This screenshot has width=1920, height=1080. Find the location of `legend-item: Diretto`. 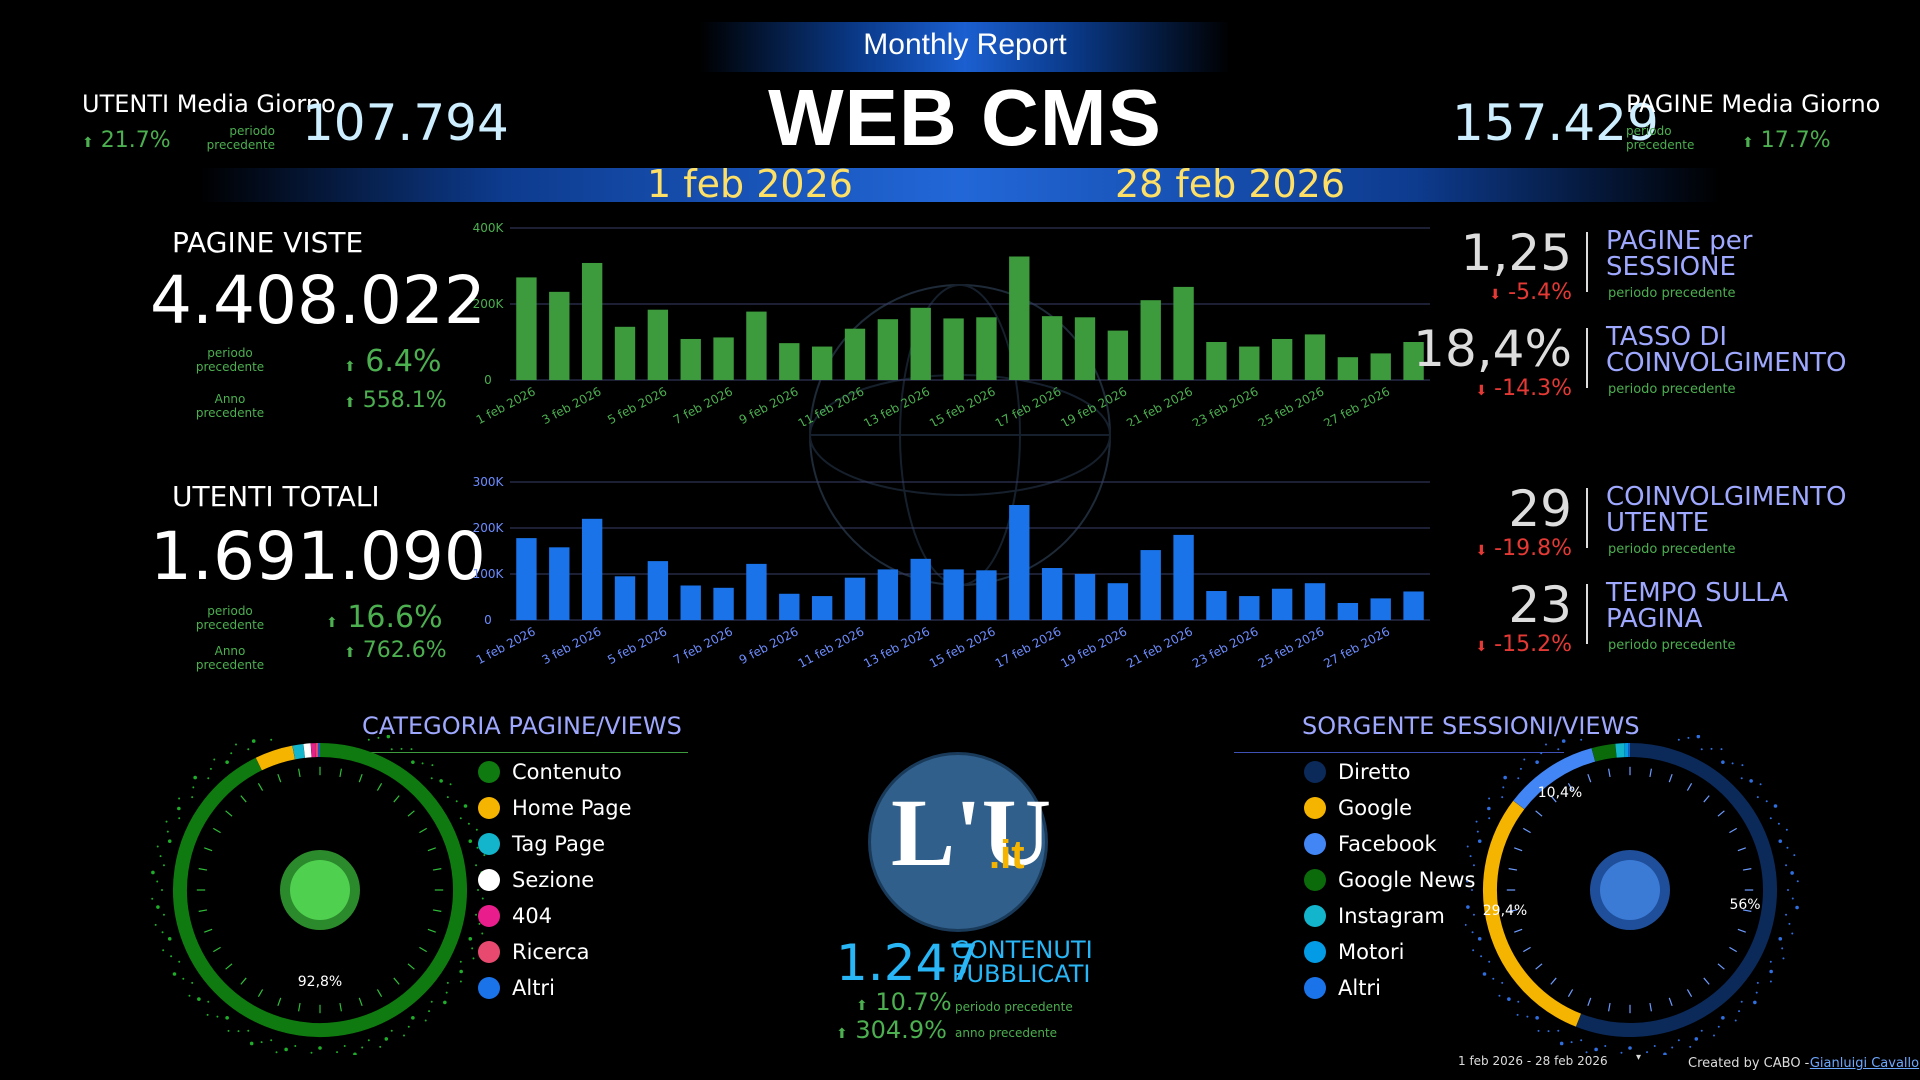

legend-item: Diretto is located at coordinates (1389, 772).